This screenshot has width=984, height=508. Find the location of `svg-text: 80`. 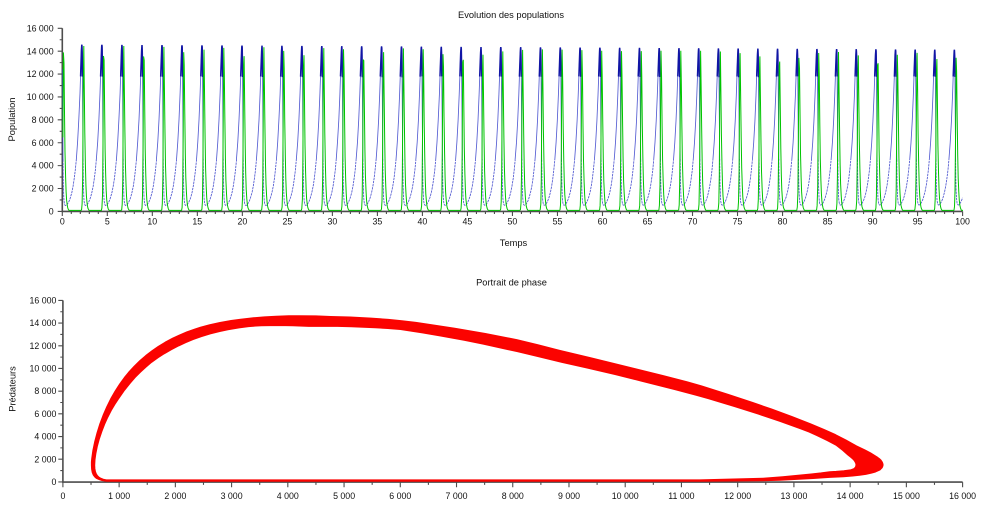

svg-text: 80 is located at coordinates (783, 222).